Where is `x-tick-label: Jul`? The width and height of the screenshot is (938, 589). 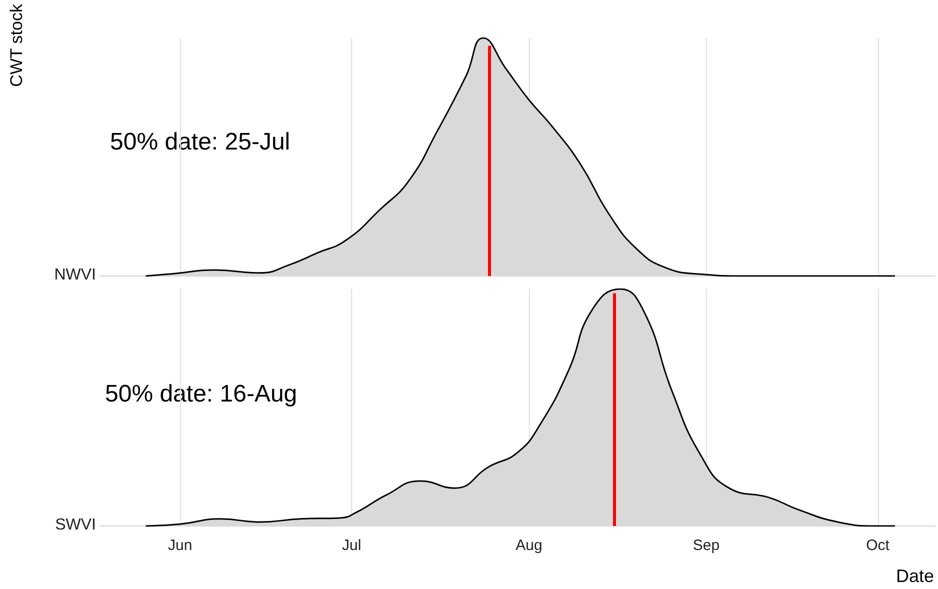 x-tick-label: Jul is located at coordinates (352, 545).